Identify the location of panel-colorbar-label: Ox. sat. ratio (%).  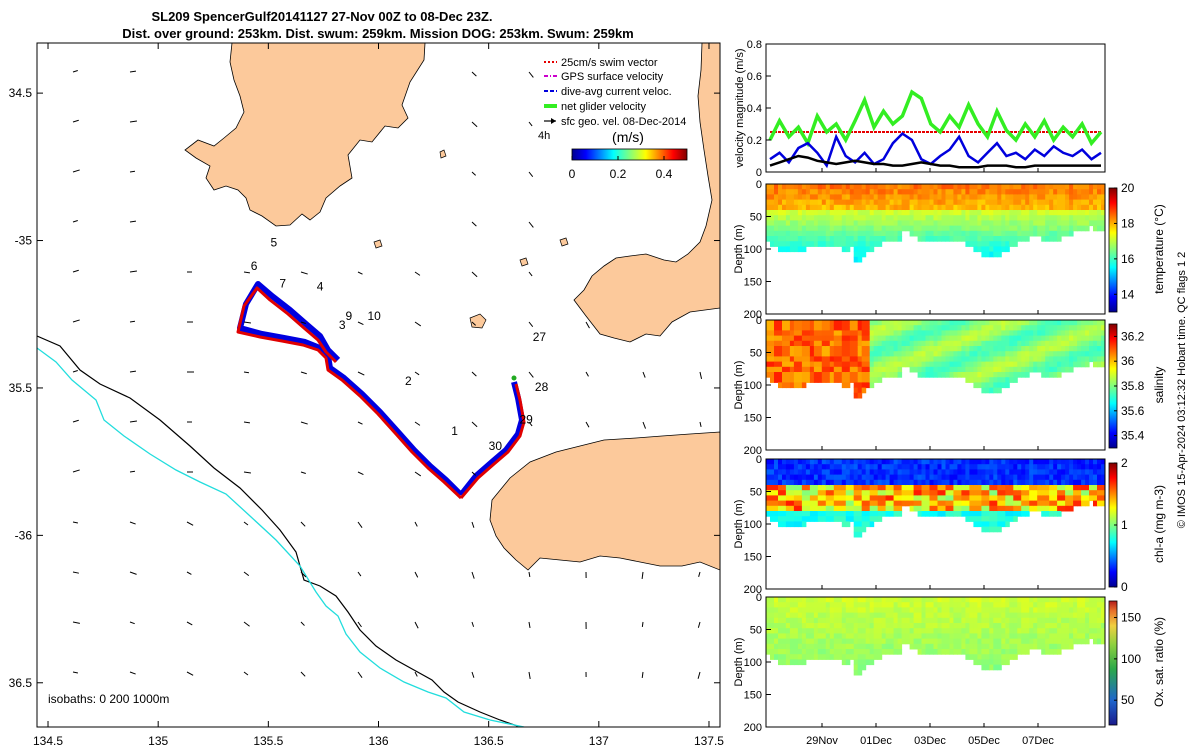
(1159, 662).